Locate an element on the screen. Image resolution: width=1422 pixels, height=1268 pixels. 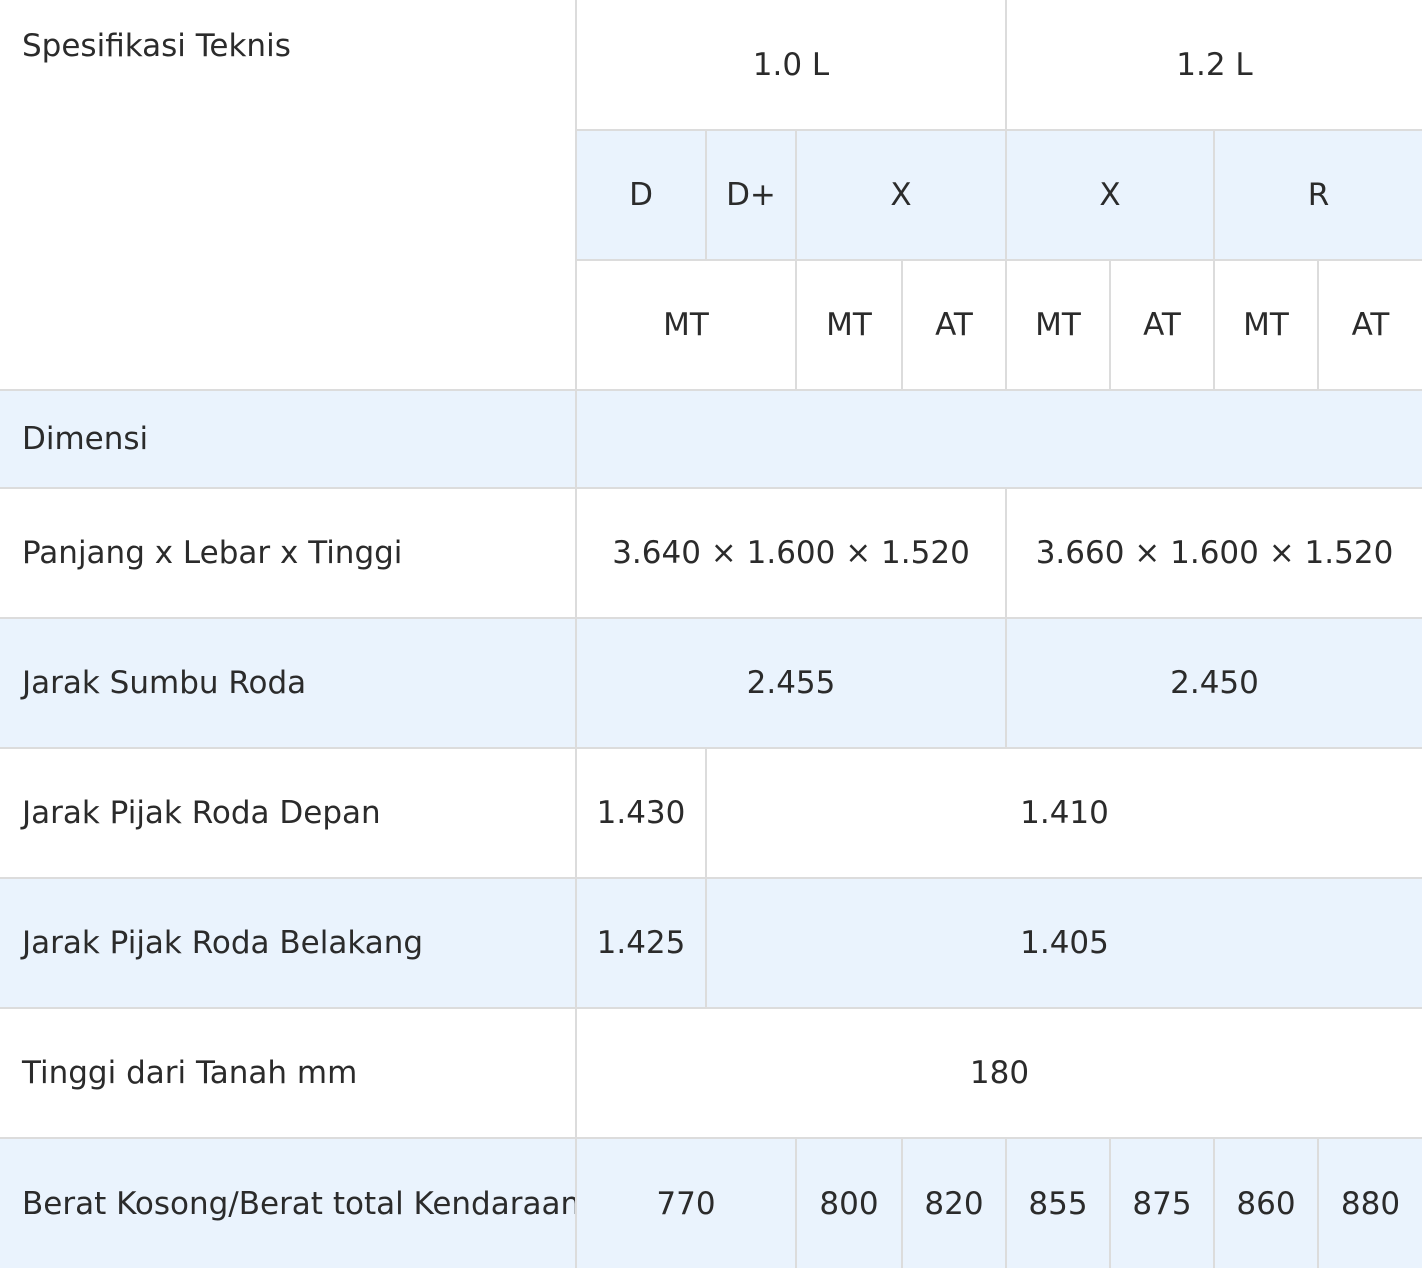
row-label: Panjang x Lebar x Tinggi is located at coordinates (288, 553).